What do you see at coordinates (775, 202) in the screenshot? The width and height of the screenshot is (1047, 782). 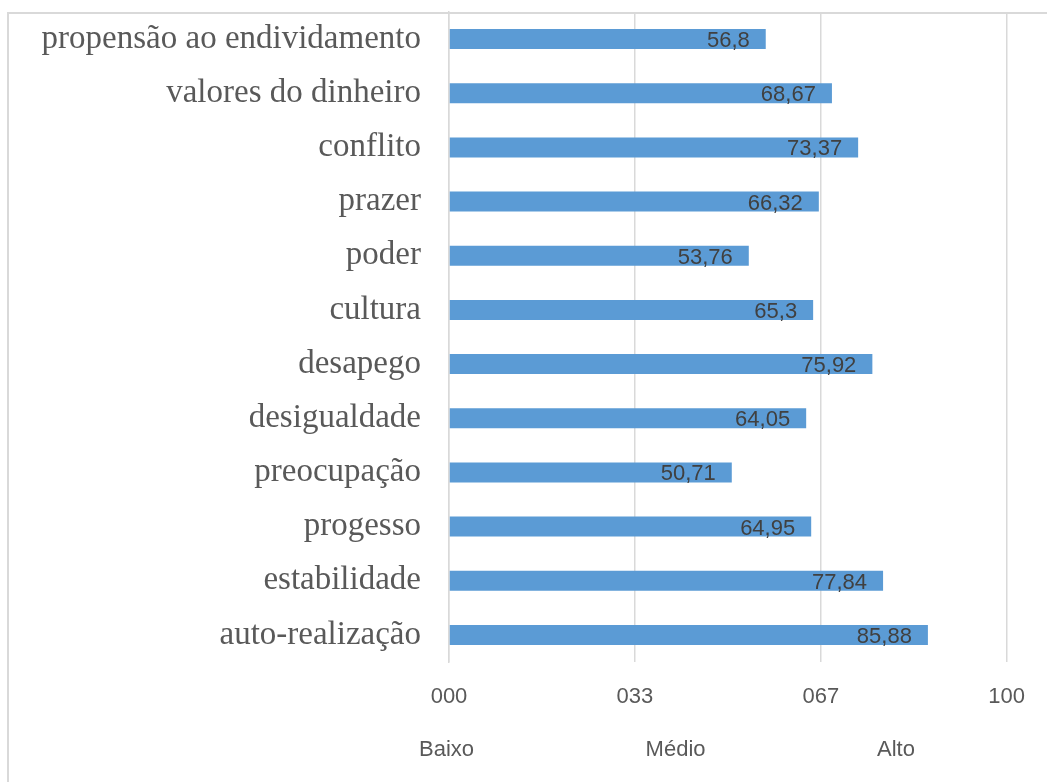 I see `data-label: 66,32` at bounding box center [775, 202].